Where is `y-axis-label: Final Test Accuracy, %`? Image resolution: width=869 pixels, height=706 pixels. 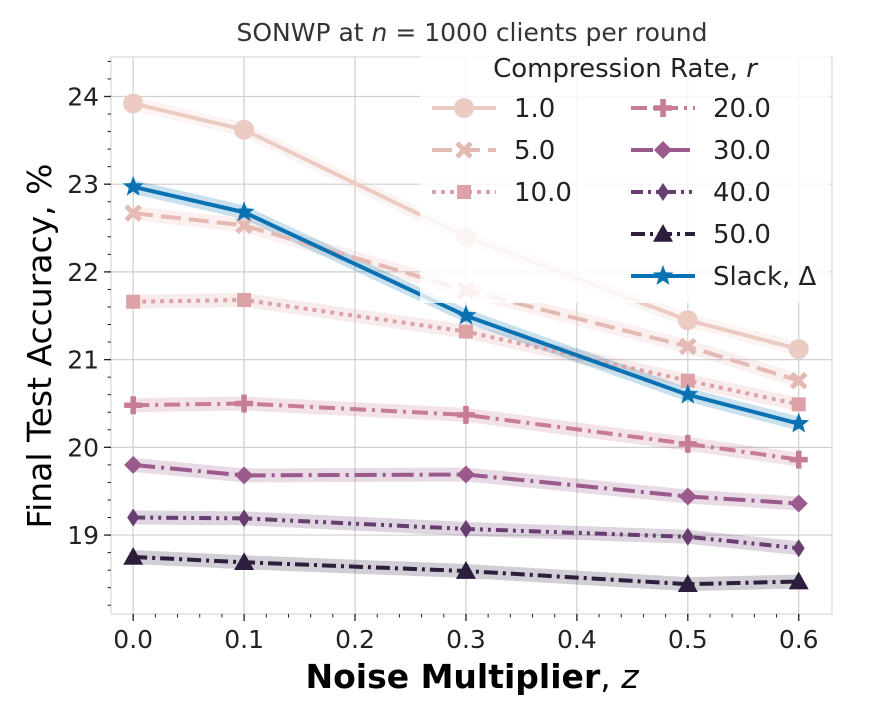 y-axis-label: Final Test Accuracy, % is located at coordinates (39, 345).